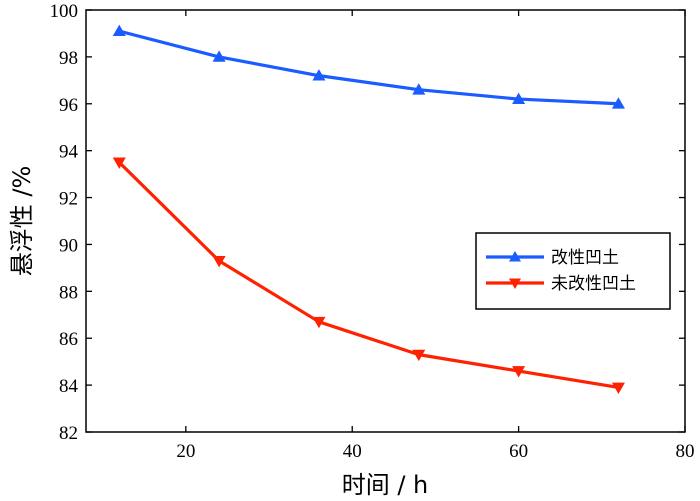 Image resolution: width=700 pixels, height=501 pixels. What do you see at coordinates (593, 284) in the screenshot?
I see `legend-label: 未改性凹土` at bounding box center [593, 284].